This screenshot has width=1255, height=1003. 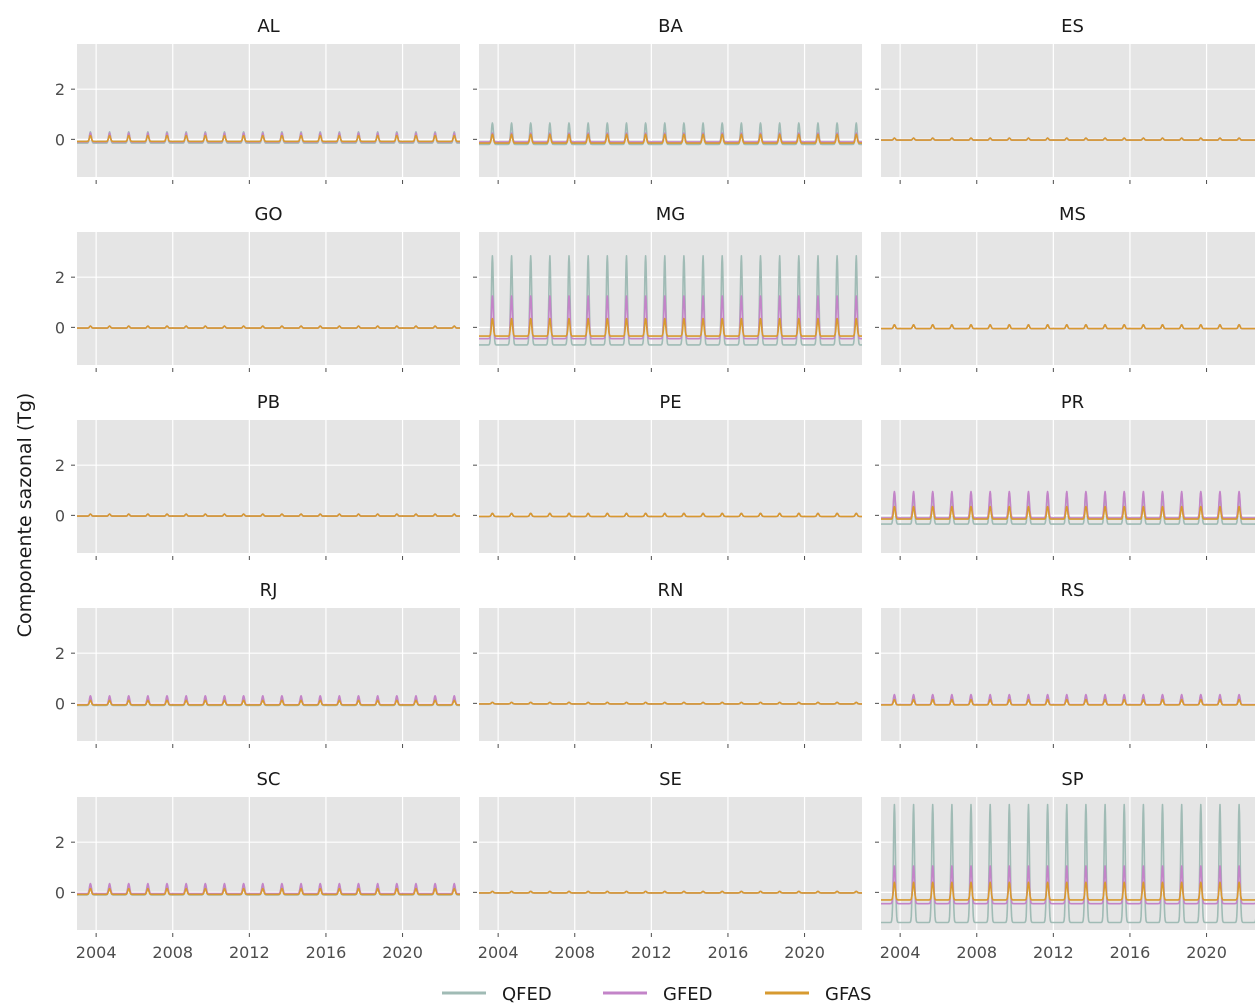 I want to click on panel-title: PE, so click(x=670, y=402).